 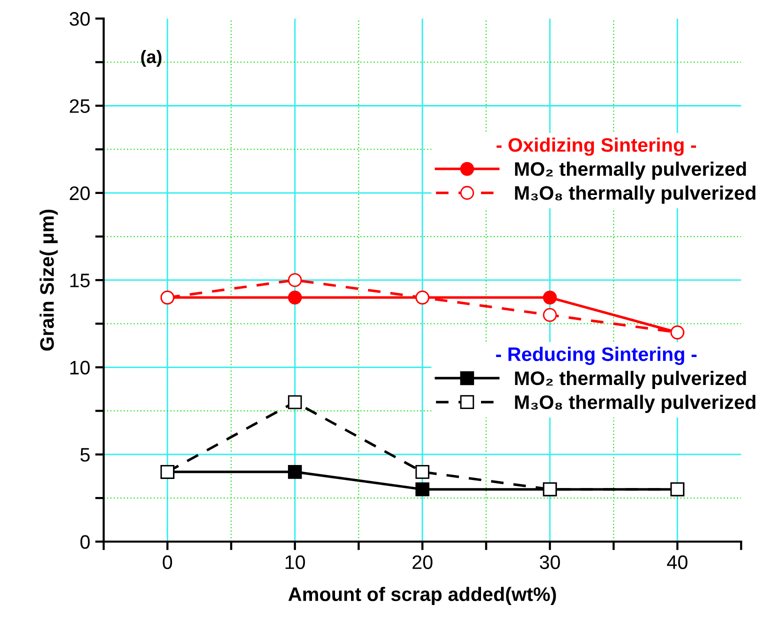 What do you see at coordinates (596, 356) in the screenshot?
I see `text: - Reducing Sintering -` at bounding box center [596, 356].